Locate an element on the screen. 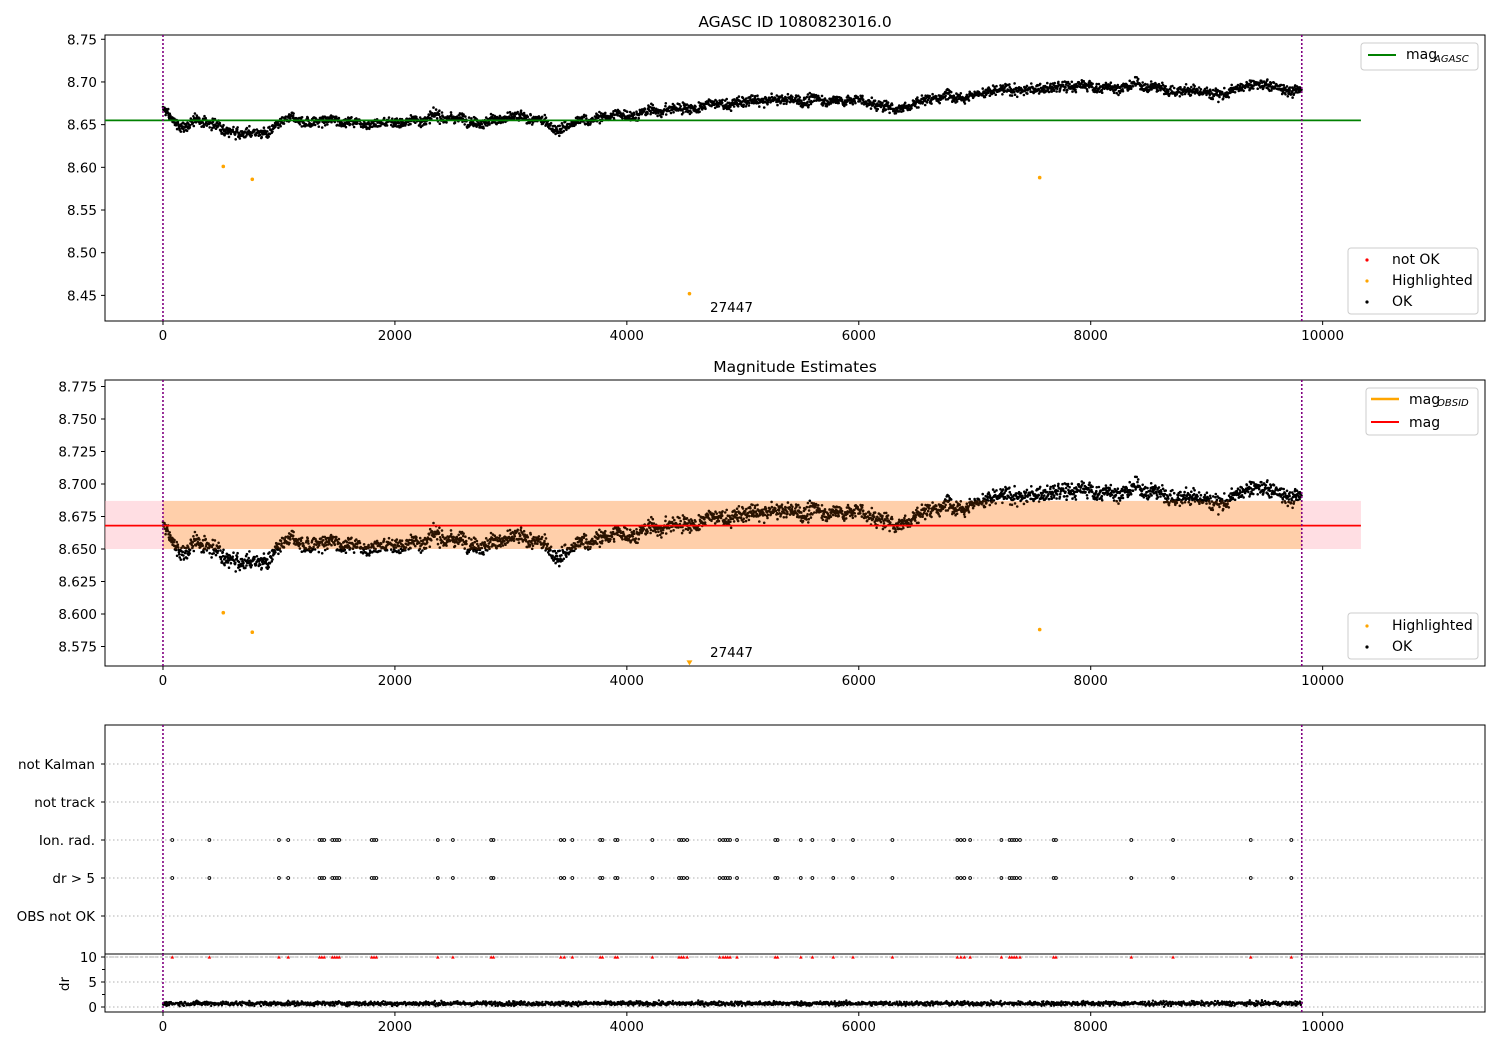  flag-label-dr-gt-5: dr > 5 is located at coordinates (73, 879).